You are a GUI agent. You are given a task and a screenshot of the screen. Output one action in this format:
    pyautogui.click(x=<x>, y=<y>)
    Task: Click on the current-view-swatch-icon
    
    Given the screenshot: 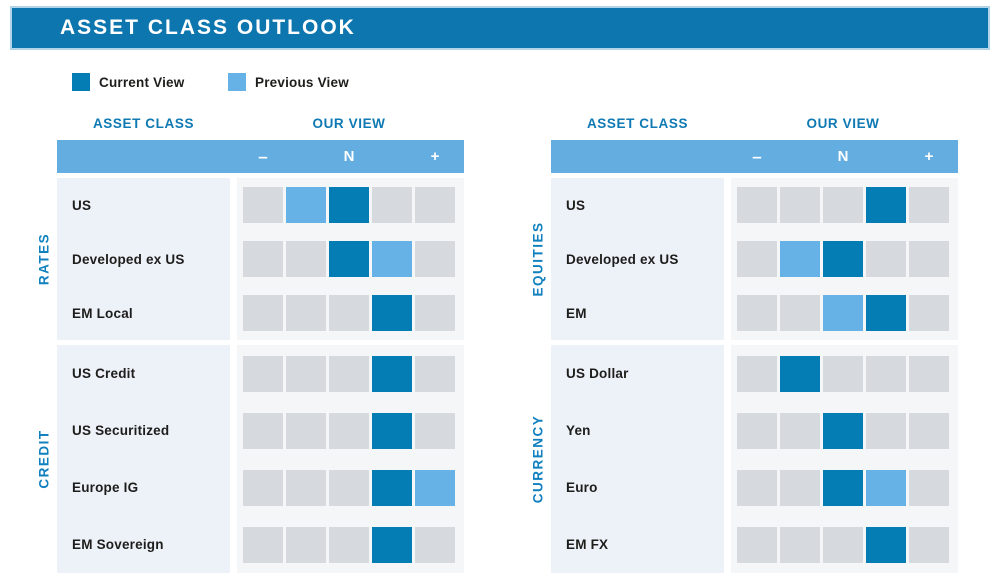 What is the action you would take?
    pyautogui.click(x=81, y=82)
    